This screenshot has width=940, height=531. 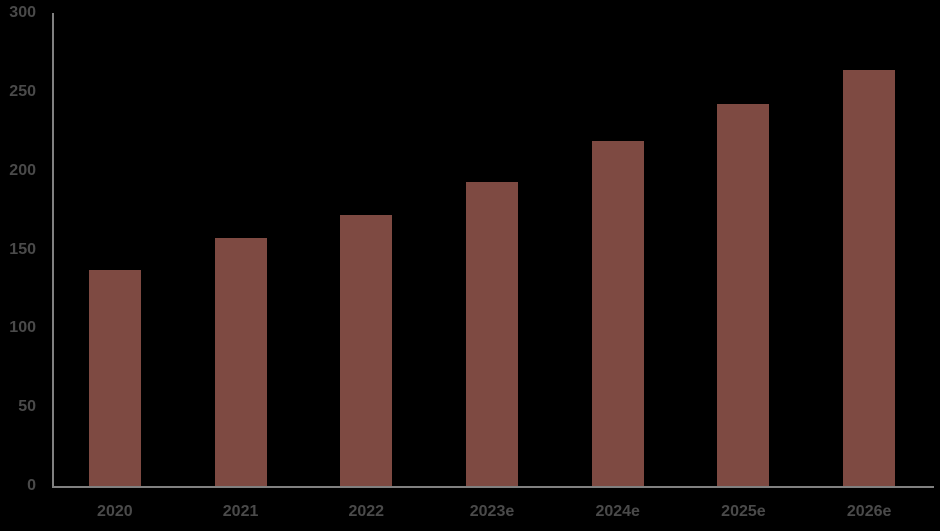 What do you see at coordinates (22, 91) in the screenshot?
I see `y-tick-label-250: 250` at bounding box center [22, 91].